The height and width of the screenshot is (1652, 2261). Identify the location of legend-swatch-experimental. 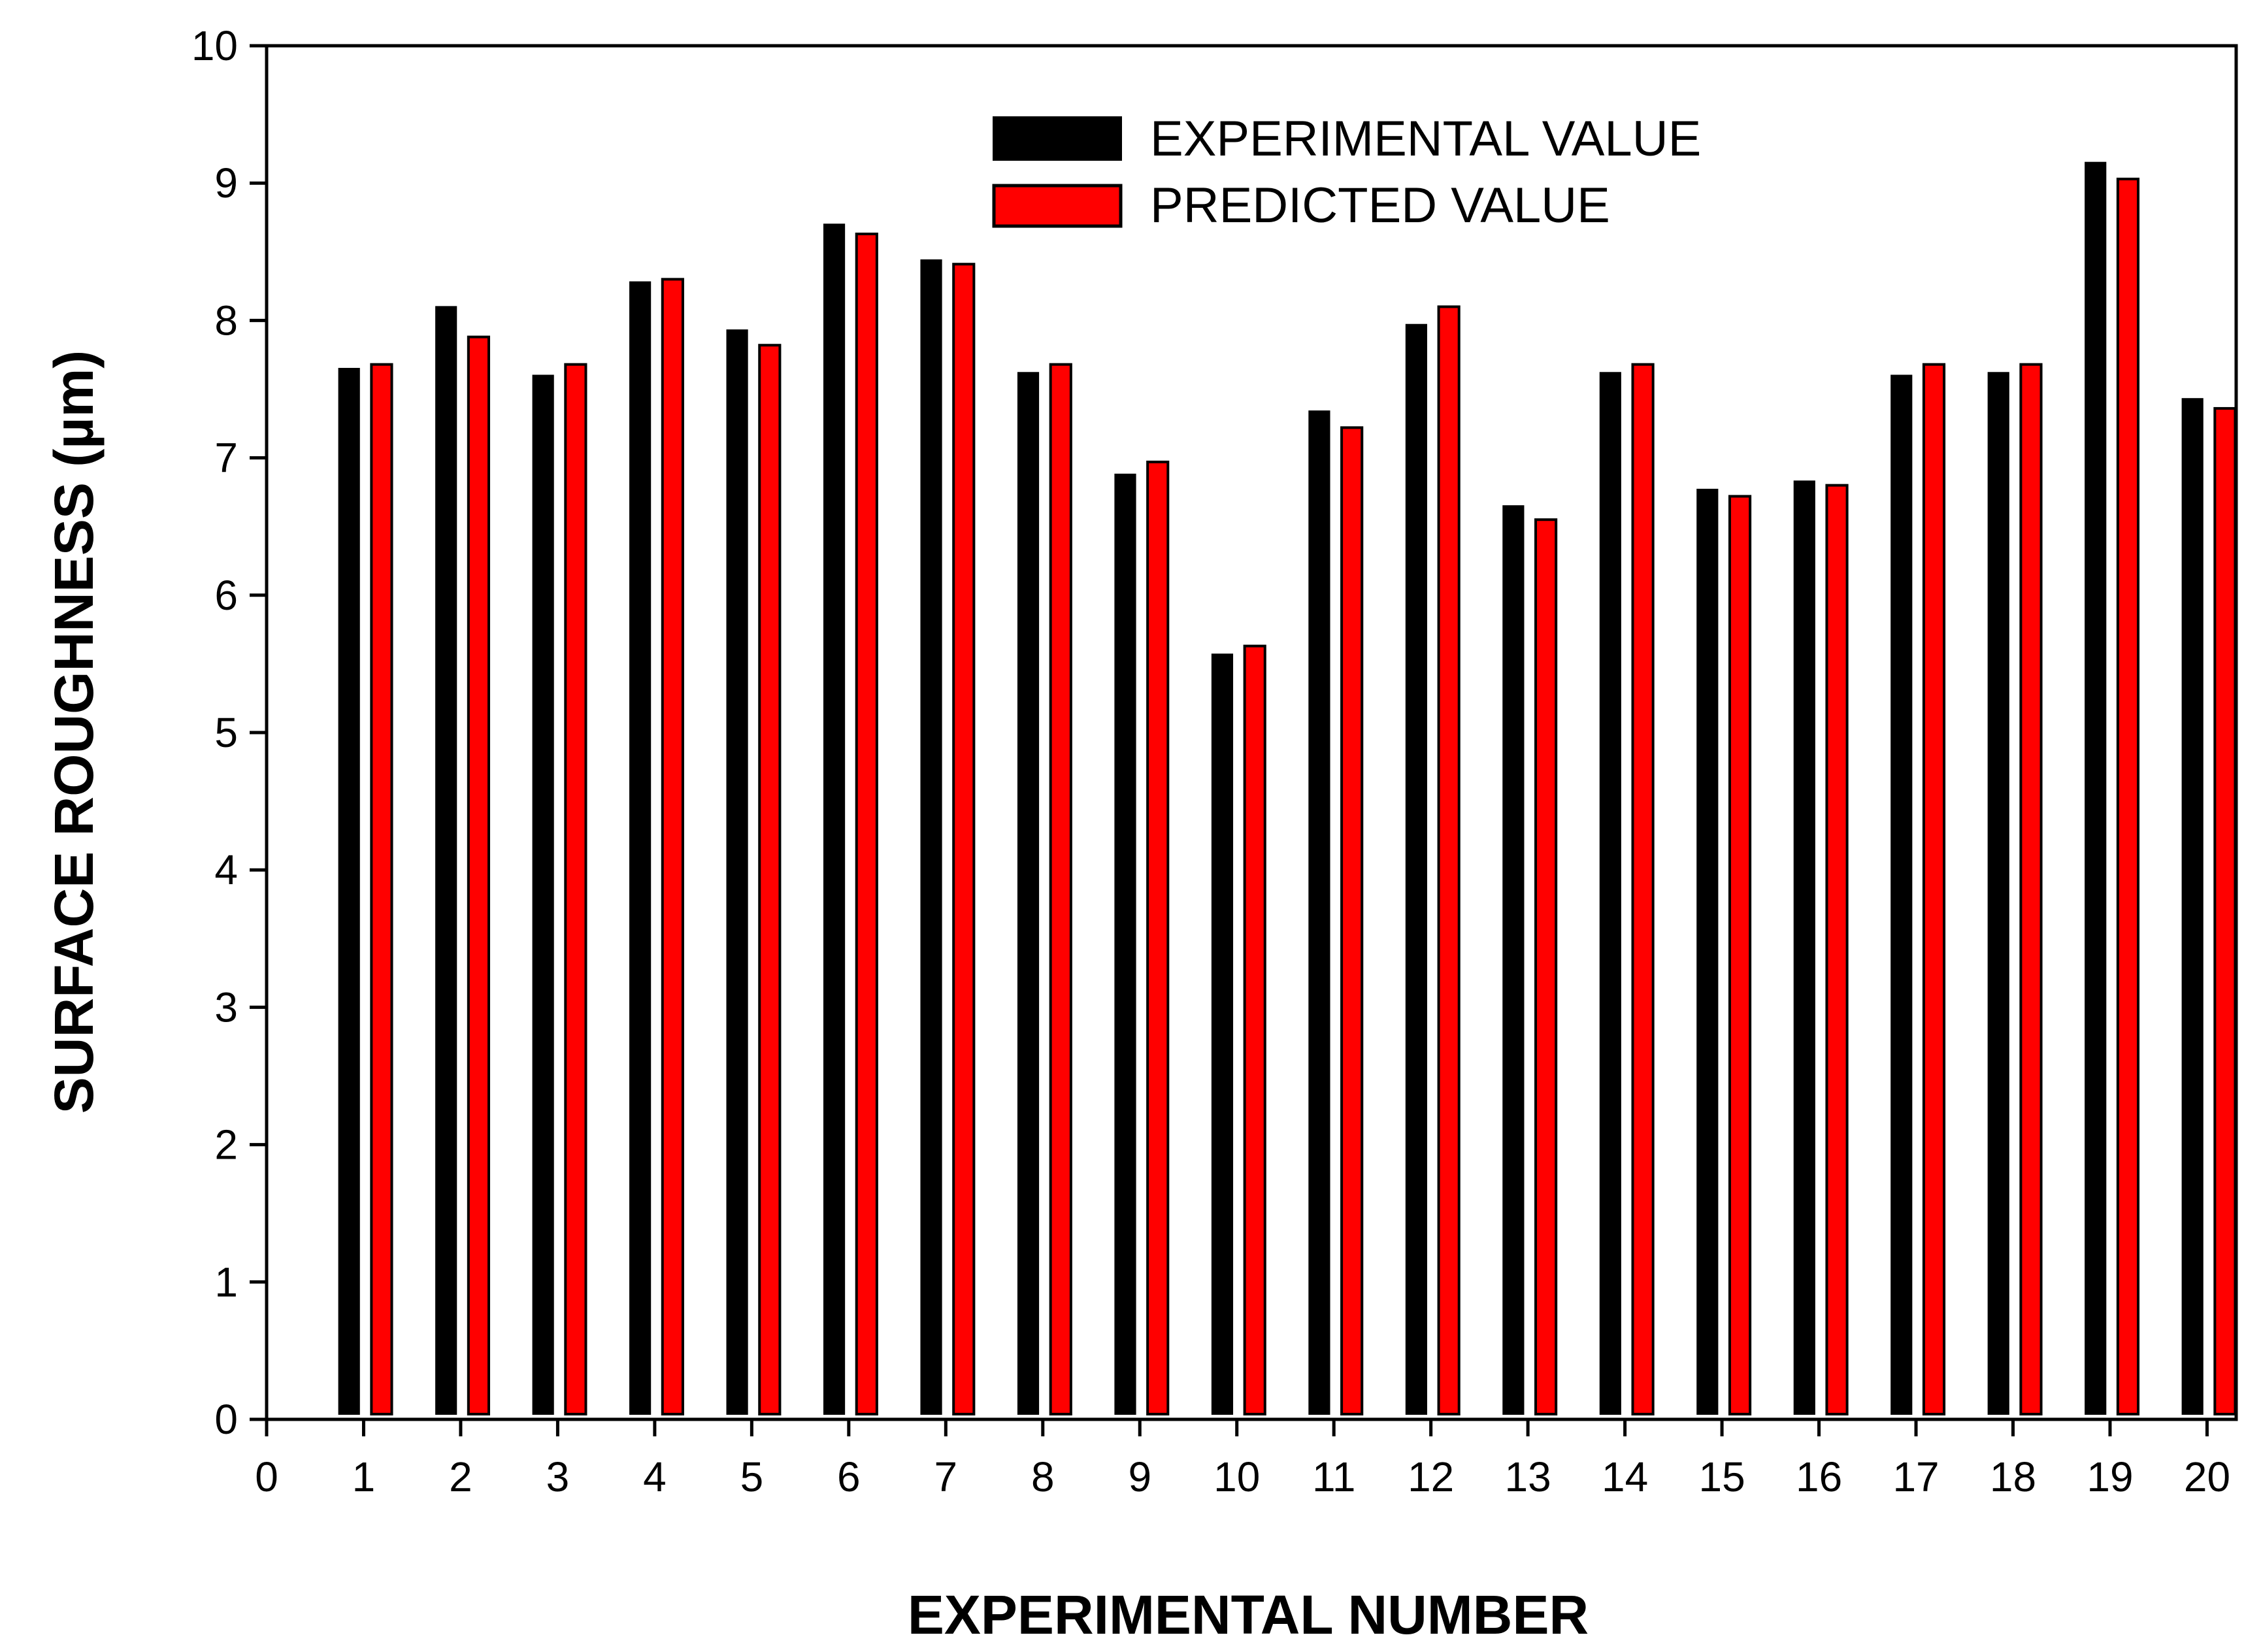
(1057, 138).